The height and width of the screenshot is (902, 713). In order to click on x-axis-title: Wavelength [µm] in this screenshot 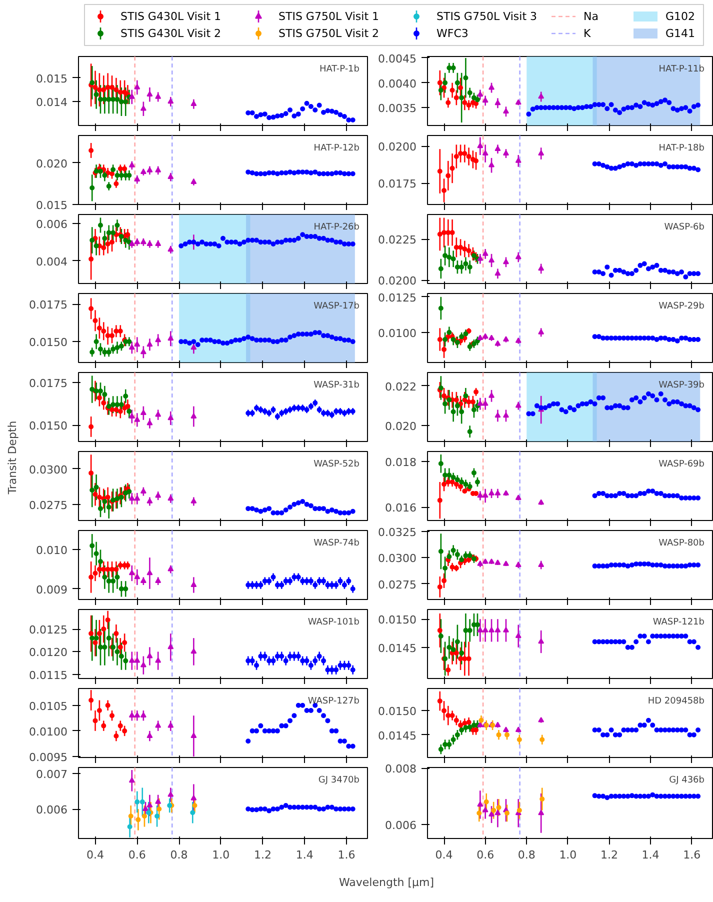, I will do `click(386, 882)`.